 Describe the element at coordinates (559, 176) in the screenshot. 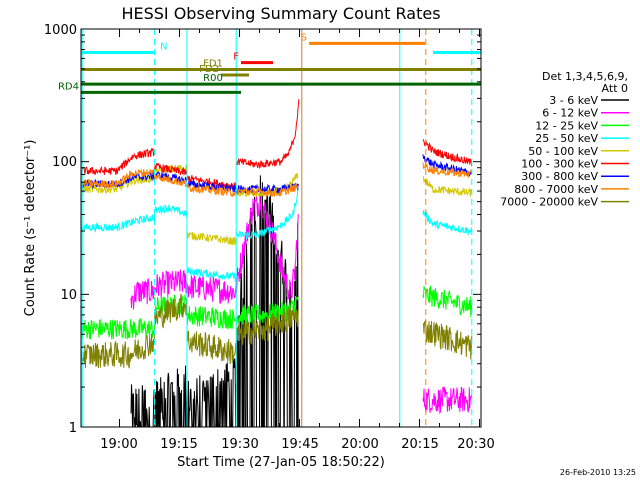

I see `legend-label: 300 - 800 keV` at that location.